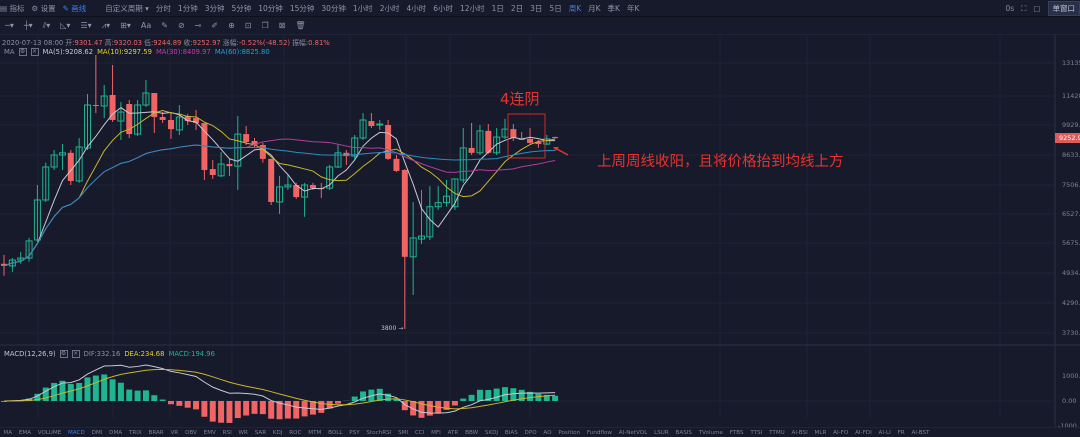  What do you see at coordinates (756, 432) in the screenshot?
I see `tab-ttsi: TTSI` at bounding box center [756, 432].